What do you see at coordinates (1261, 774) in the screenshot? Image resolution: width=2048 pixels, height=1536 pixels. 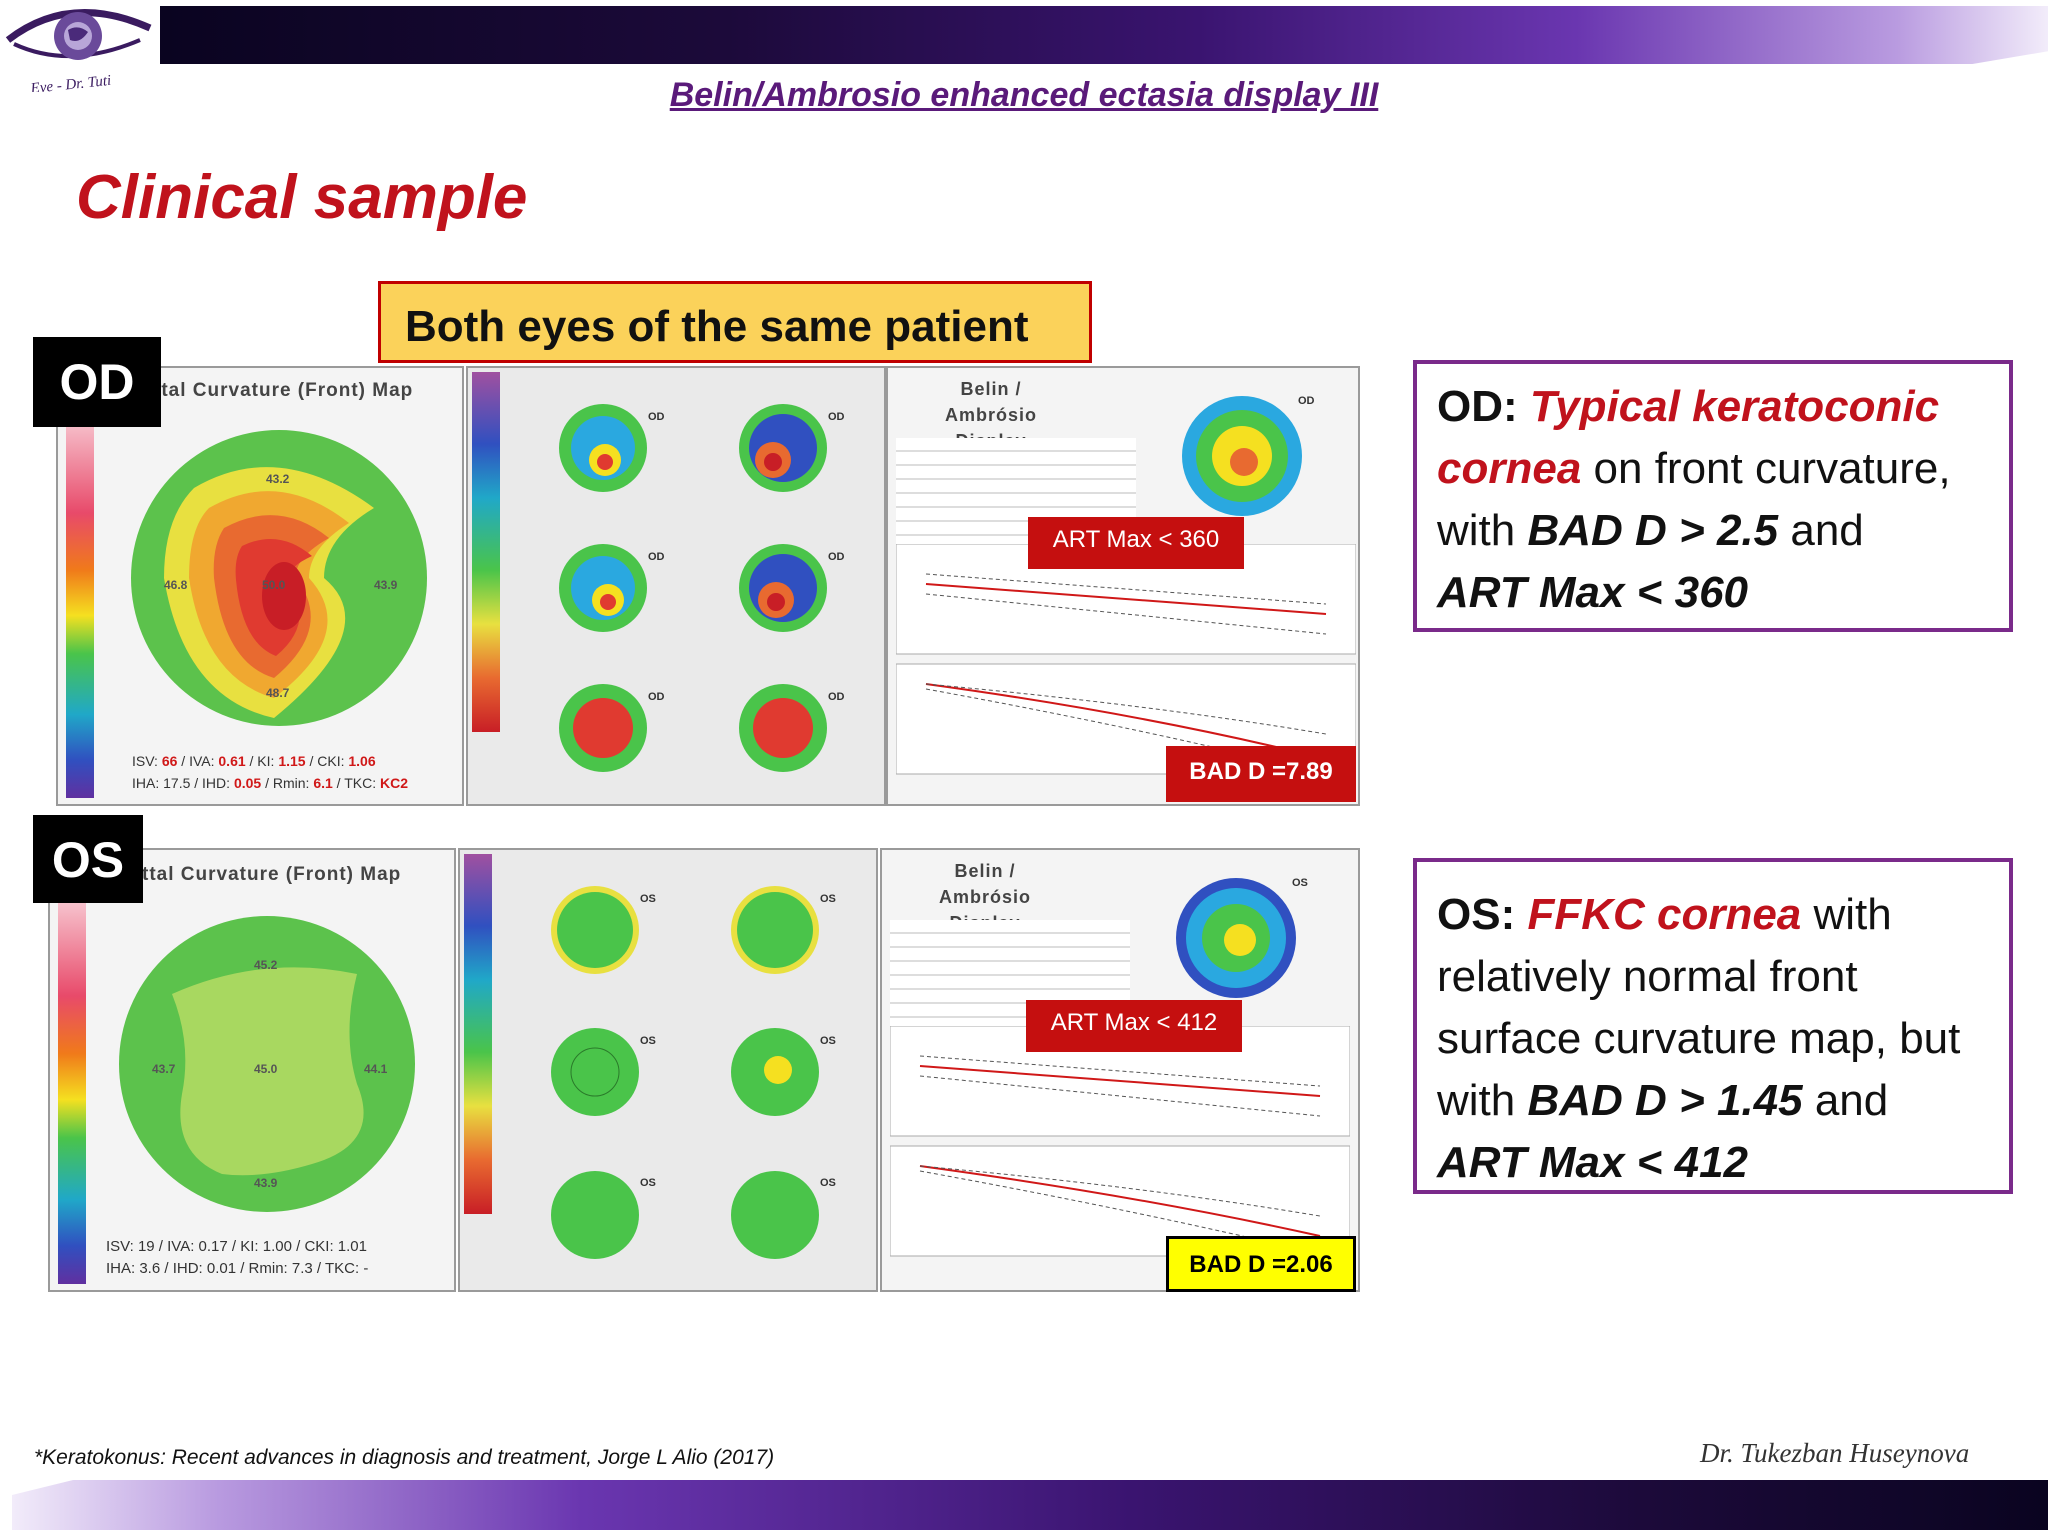 I see `od-bad-d-label: BAD D =7.89` at bounding box center [1261, 774].